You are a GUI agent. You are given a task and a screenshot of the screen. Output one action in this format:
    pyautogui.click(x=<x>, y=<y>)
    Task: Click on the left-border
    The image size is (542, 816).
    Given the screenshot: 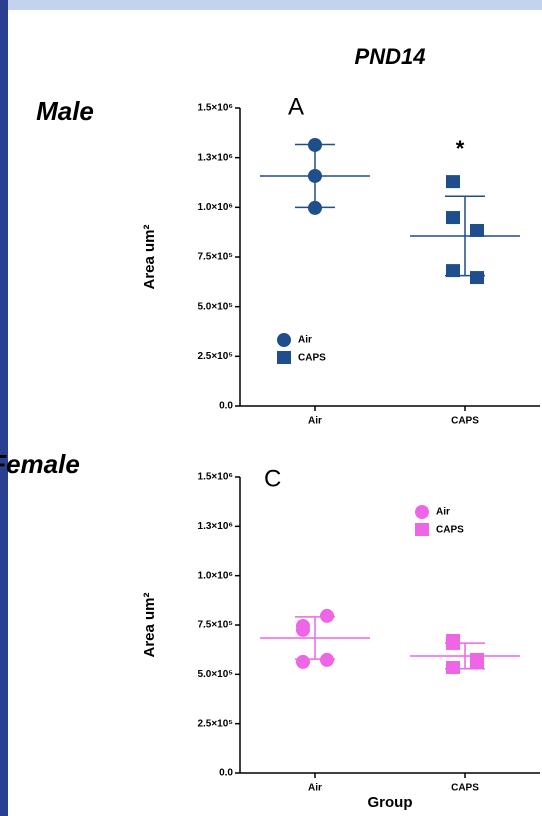 What is the action you would take?
    pyautogui.click(x=4, y=408)
    